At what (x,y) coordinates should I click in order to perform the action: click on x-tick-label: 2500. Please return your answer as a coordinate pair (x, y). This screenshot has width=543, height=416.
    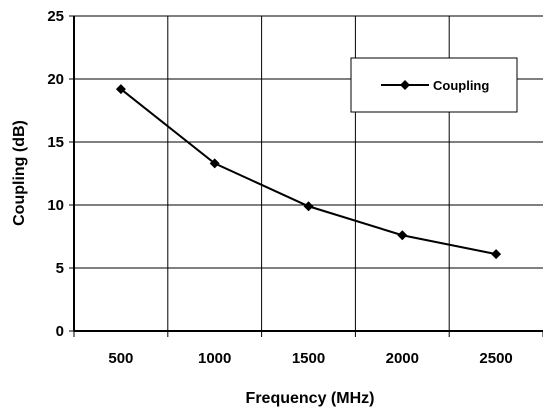
    Looking at the image, I should click on (495, 358).